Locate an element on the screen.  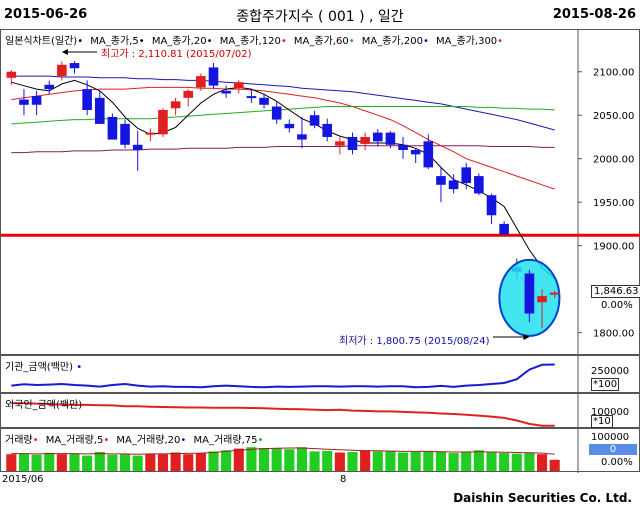
volume-legend: 거래량• MA_거래량,5• MA_거래량,20• MA_거래량,75• is located at coordinates (134, 440).